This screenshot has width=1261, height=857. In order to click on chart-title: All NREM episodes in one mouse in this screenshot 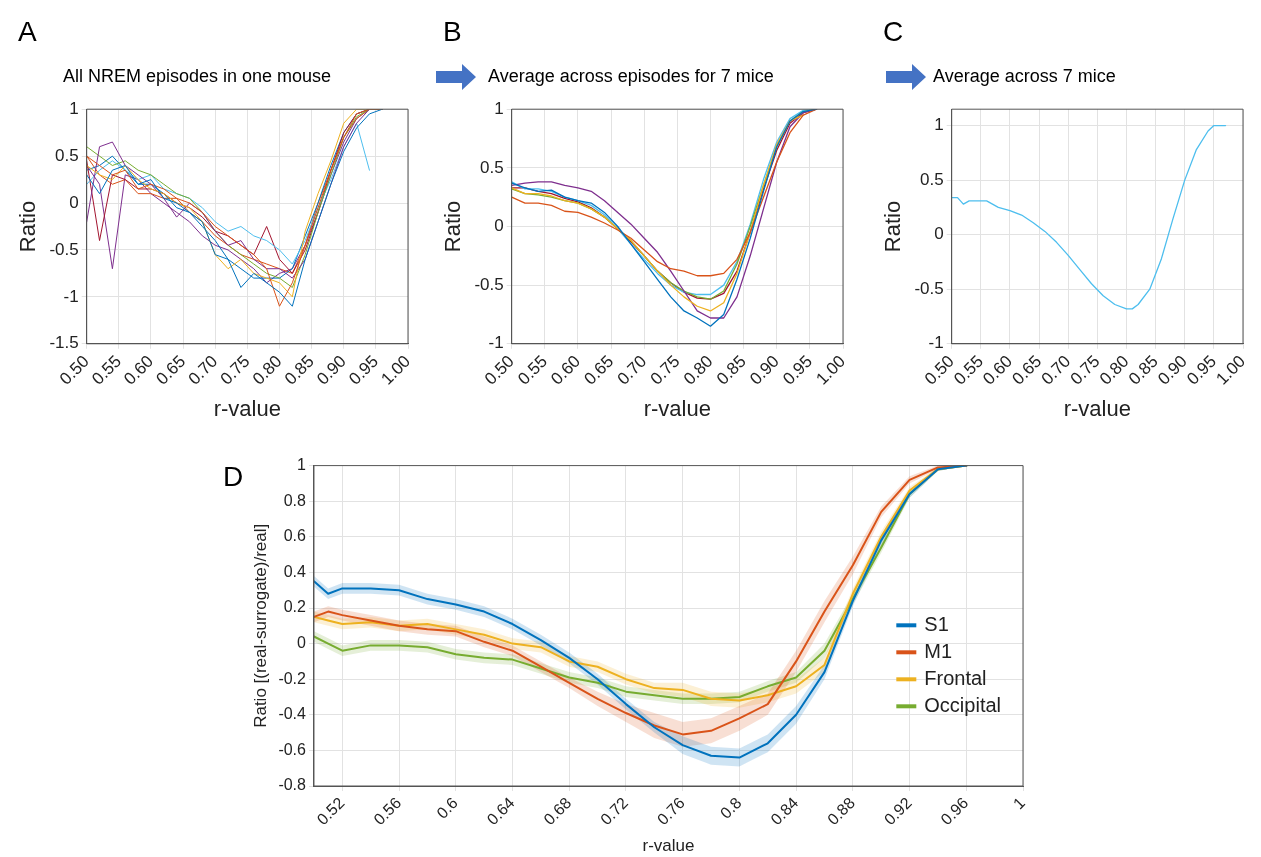, I will do `click(198, 76)`.